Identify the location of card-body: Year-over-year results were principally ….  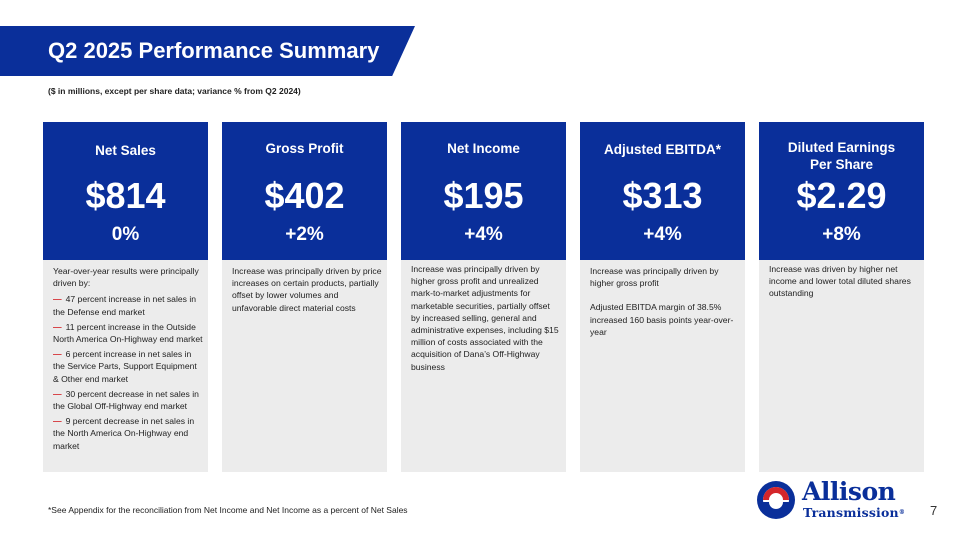
(128, 360).